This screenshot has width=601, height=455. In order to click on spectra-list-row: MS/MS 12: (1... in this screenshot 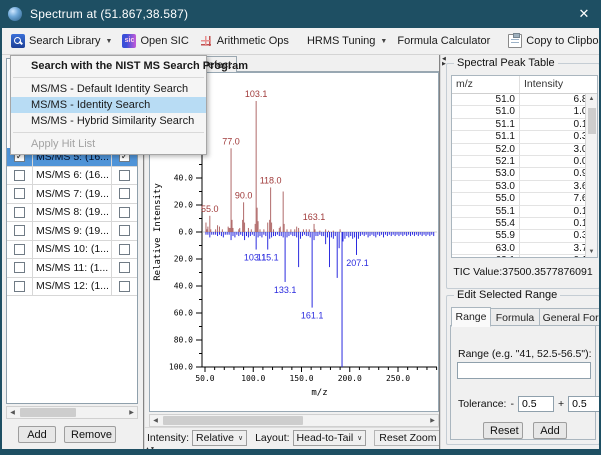, I will do `click(72, 286)`.